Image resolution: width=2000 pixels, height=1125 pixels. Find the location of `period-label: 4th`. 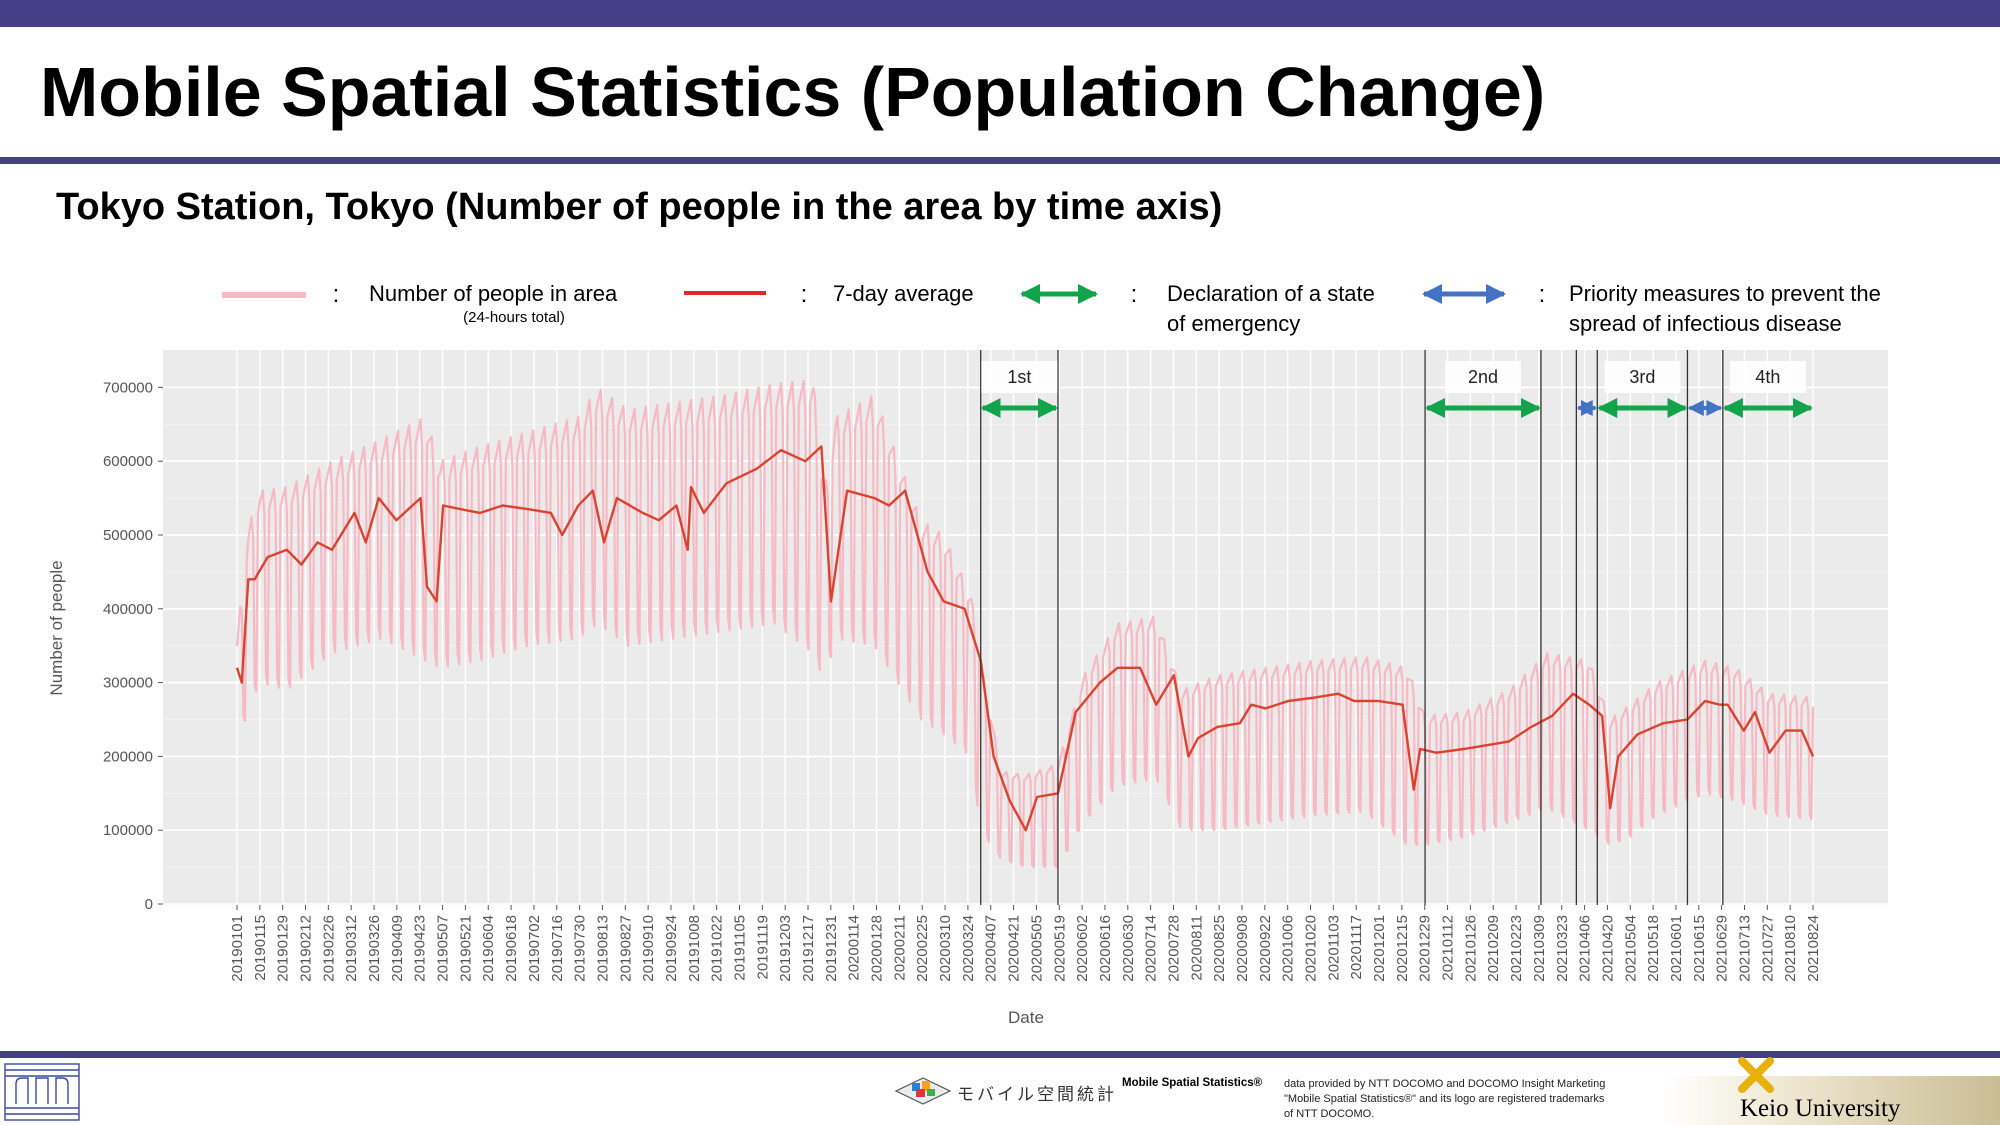

period-label: 4th is located at coordinates (1767, 377).